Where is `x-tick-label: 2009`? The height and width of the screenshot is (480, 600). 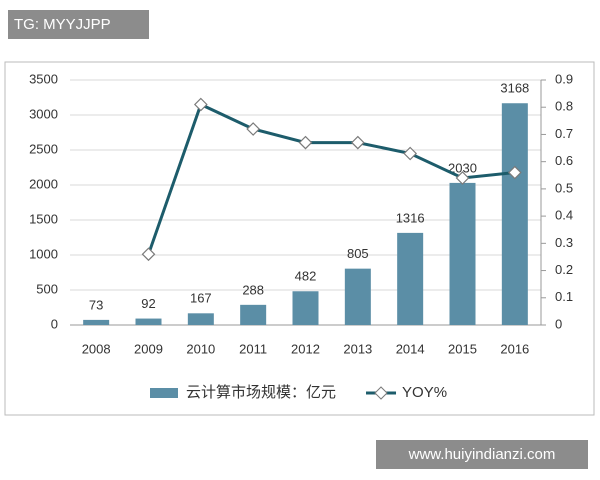
x-tick-label: 2009 is located at coordinates (148, 348).